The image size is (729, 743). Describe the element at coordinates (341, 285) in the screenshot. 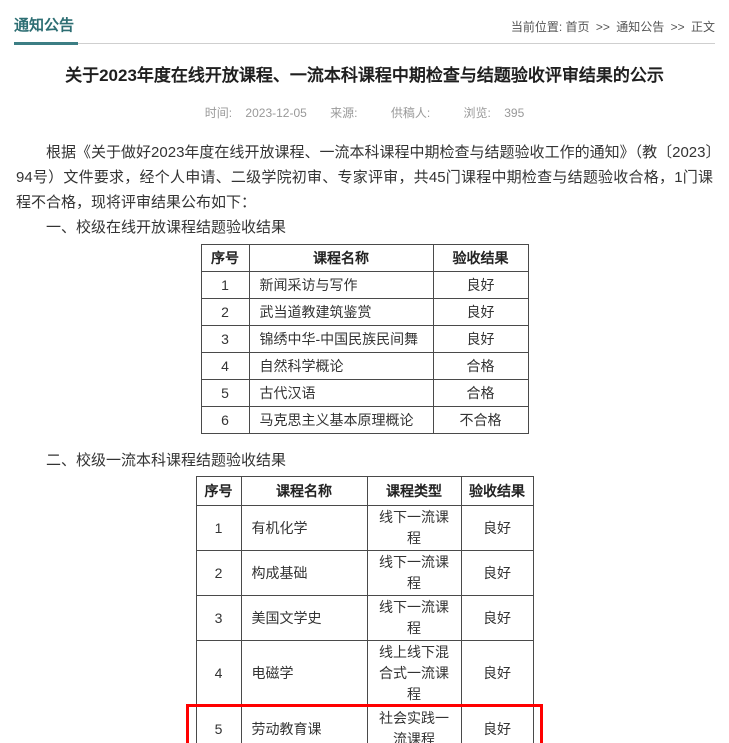

I see `table-cell: 新闻采访与写作` at that location.